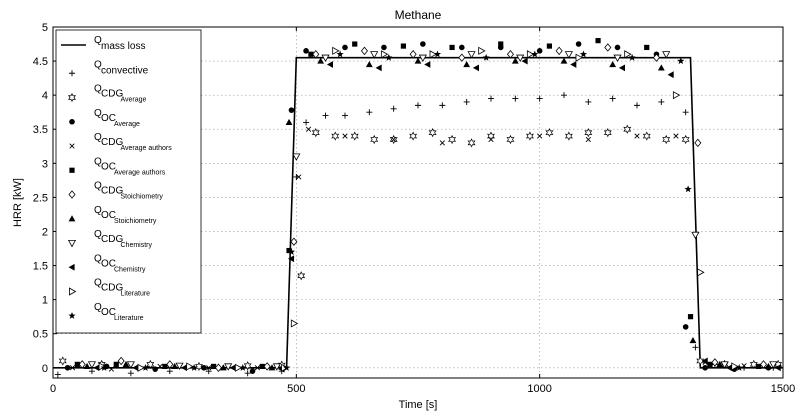 Image resolution: width=796 pixels, height=412 pixels. What do you see at coordinates (135, 221) in the screenshot?
I see `legend-sub2-label: Stoichiometry` at bounding box center [135, 221].